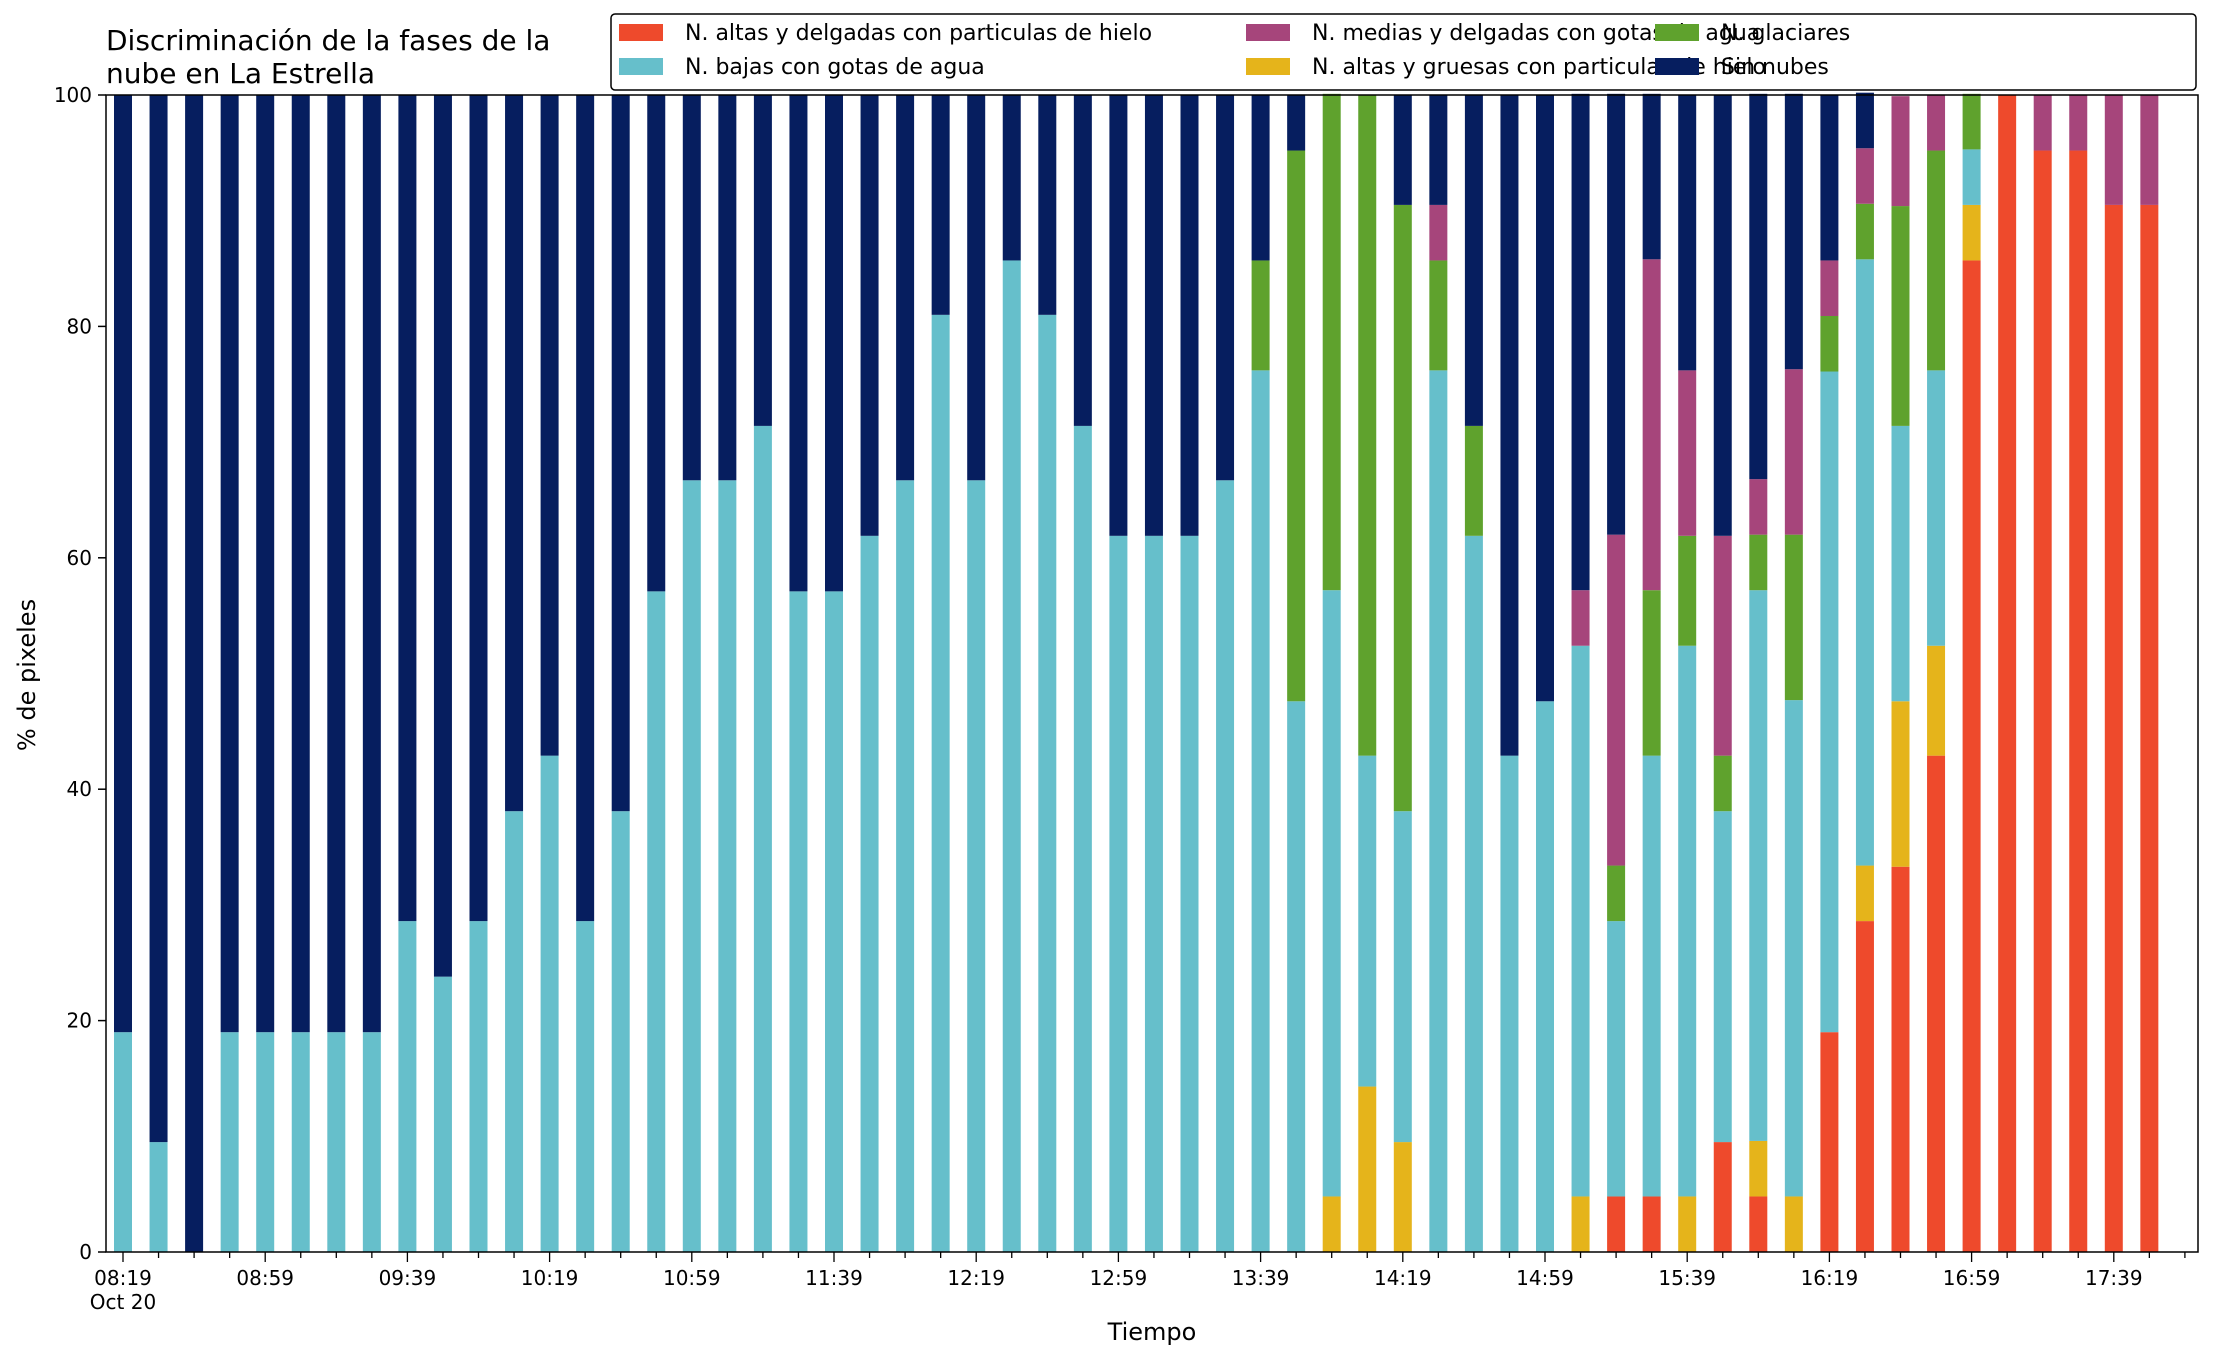 This screenshot has height=1355, width=2216. What do you see at coordinates (79, 326) in the screenshot?
I see `y-tick-label: 80` at bounding box center [79, 326].